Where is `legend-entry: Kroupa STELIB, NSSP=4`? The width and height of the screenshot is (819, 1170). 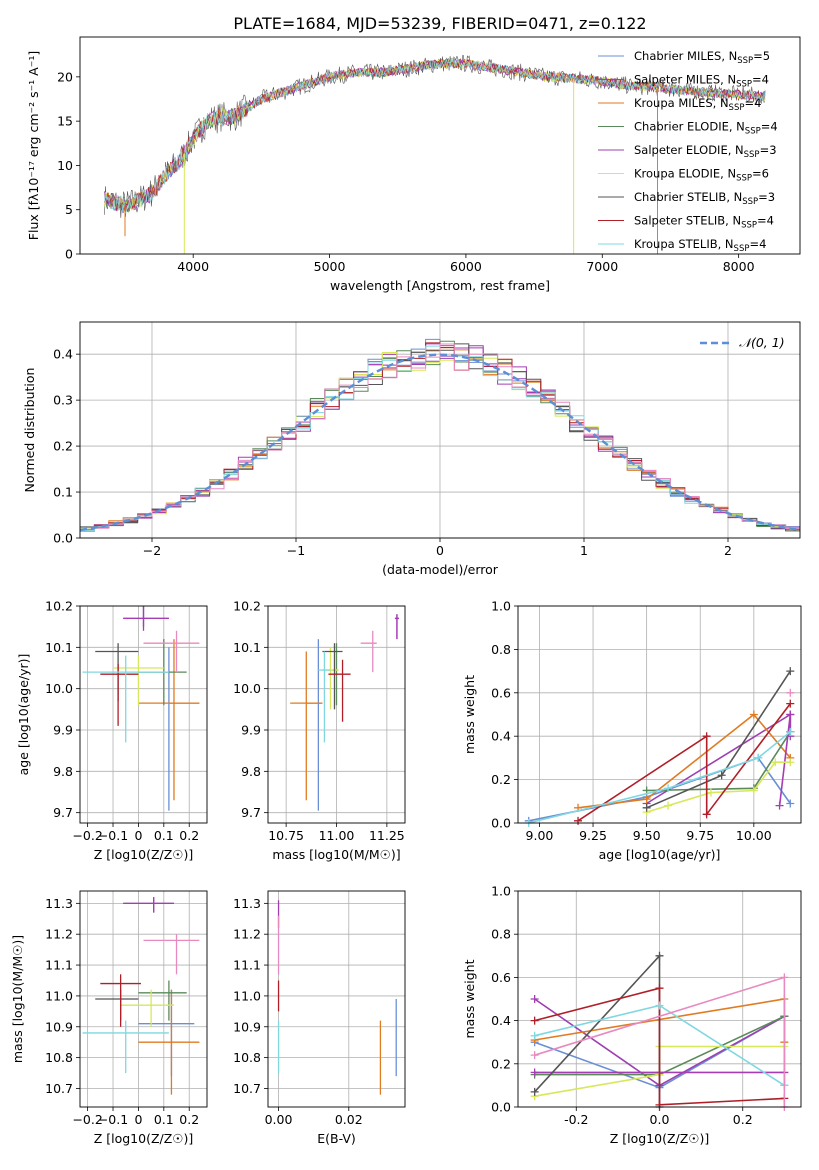 legend-entry: Kroupa STELIB, NSSP=4 is located at coordinates (700, 245).